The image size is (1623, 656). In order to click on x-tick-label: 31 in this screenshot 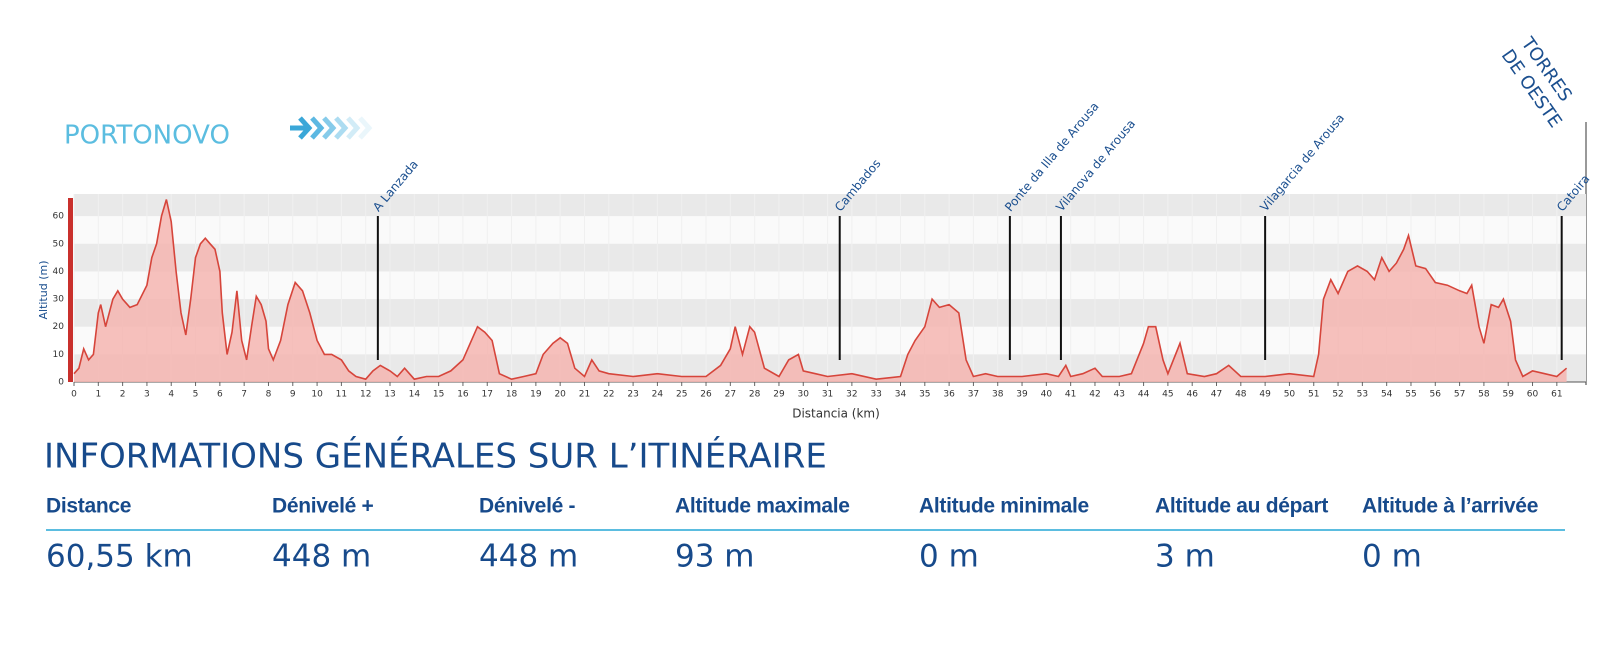, I will do `click(827, 395)`.